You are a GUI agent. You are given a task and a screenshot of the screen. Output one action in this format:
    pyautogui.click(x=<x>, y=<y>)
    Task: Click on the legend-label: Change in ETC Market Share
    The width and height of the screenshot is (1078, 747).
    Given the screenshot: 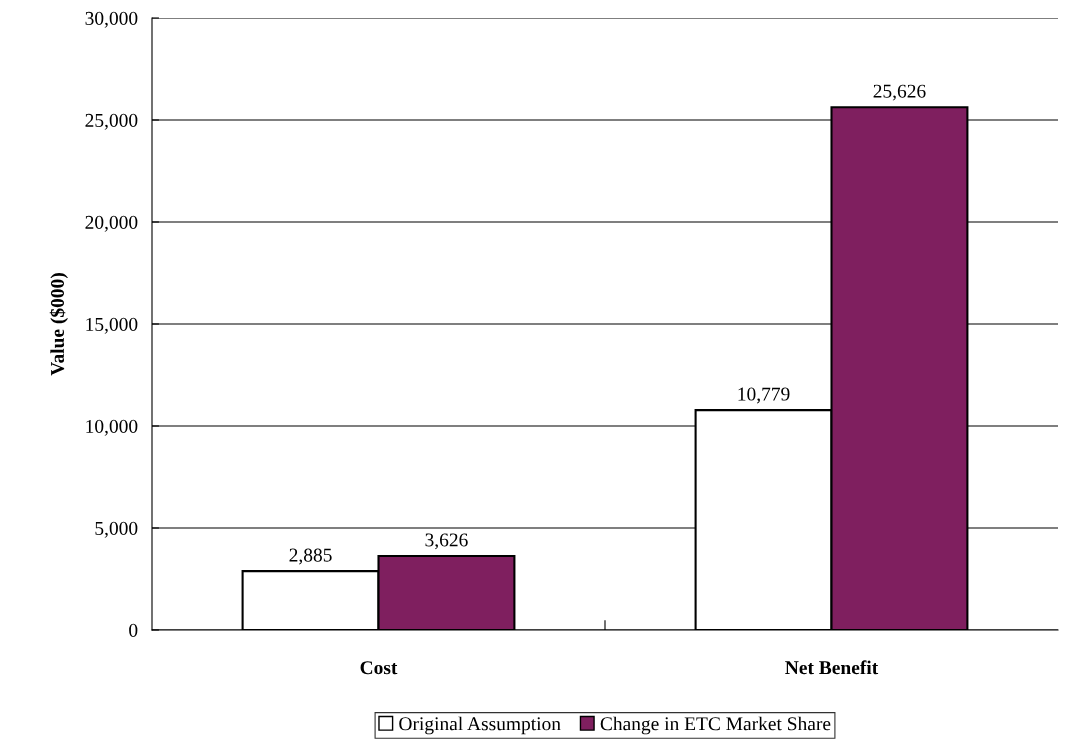 What is the action you would take?
    pyautogui.click(x=715, y=725)
    